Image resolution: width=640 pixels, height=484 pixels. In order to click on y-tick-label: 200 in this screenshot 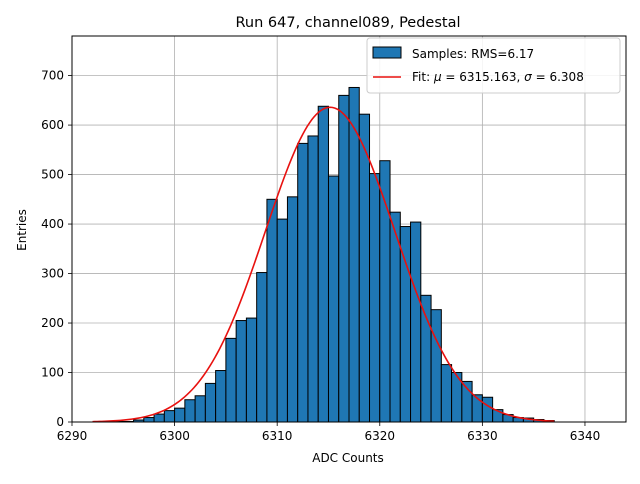, I will do `click(52, 323)`.